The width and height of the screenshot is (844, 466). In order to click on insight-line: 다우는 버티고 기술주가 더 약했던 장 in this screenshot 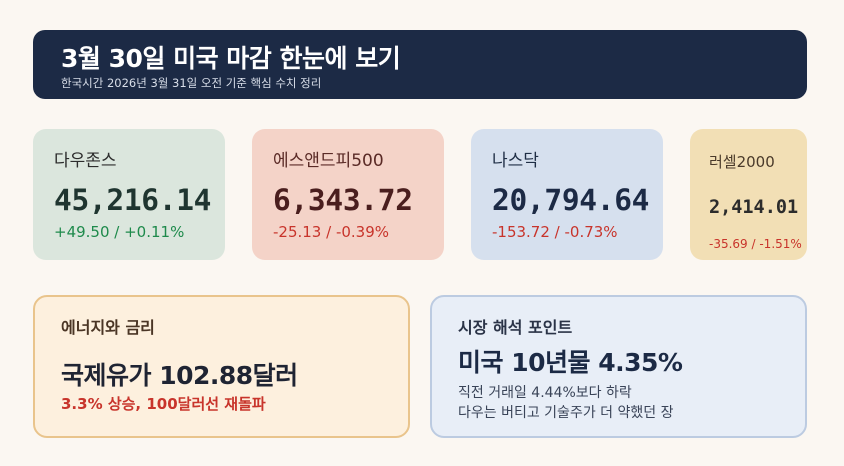, I will do `click(566, 413)`.